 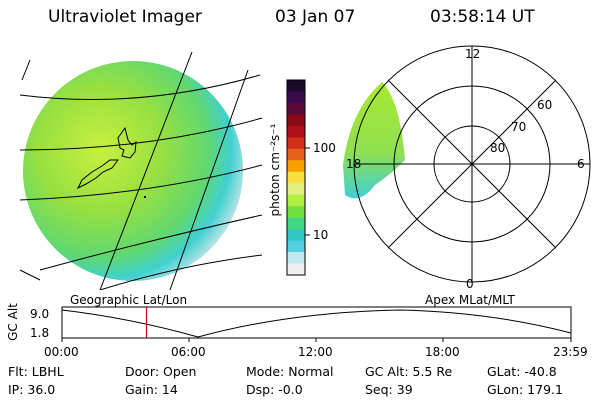 I want to click on imager-title: Ultraviolet Imager, so click(x=125, y=17).